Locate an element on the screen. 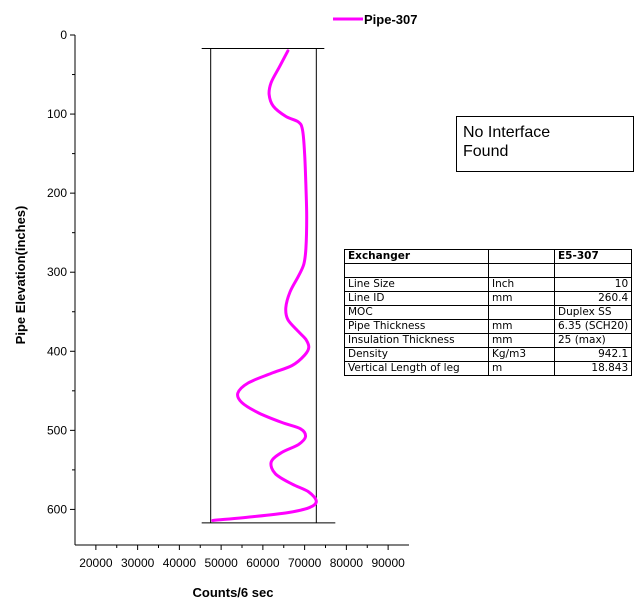  y-tick-label: 500 is located at coordinates (57, 430).